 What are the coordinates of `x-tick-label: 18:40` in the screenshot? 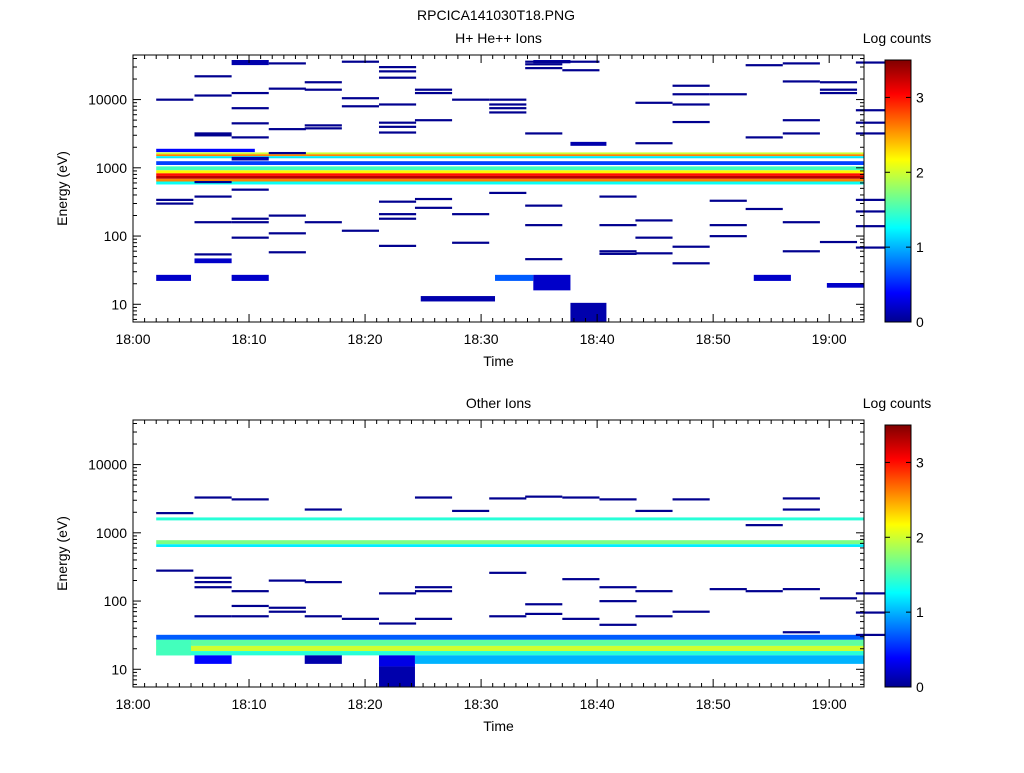 It's located at (597, 339).